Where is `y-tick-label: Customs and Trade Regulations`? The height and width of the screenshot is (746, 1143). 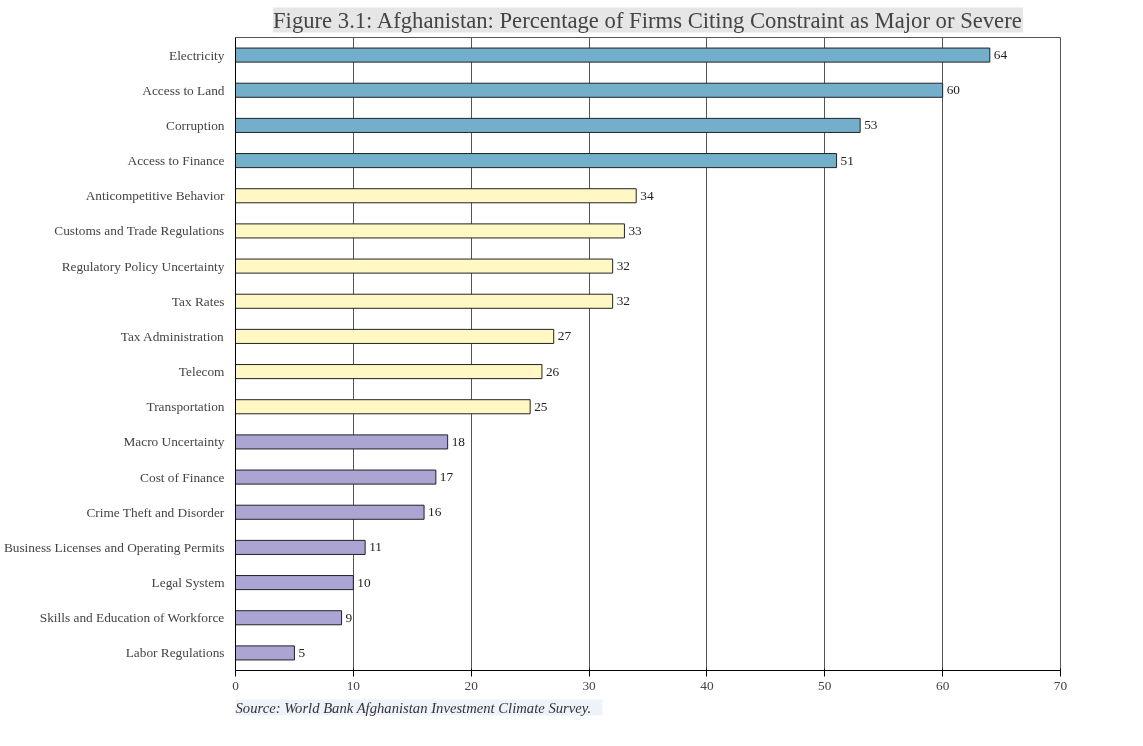
y-tick-label: Customs and Trade Regulations is located at coordinates (139, 231).